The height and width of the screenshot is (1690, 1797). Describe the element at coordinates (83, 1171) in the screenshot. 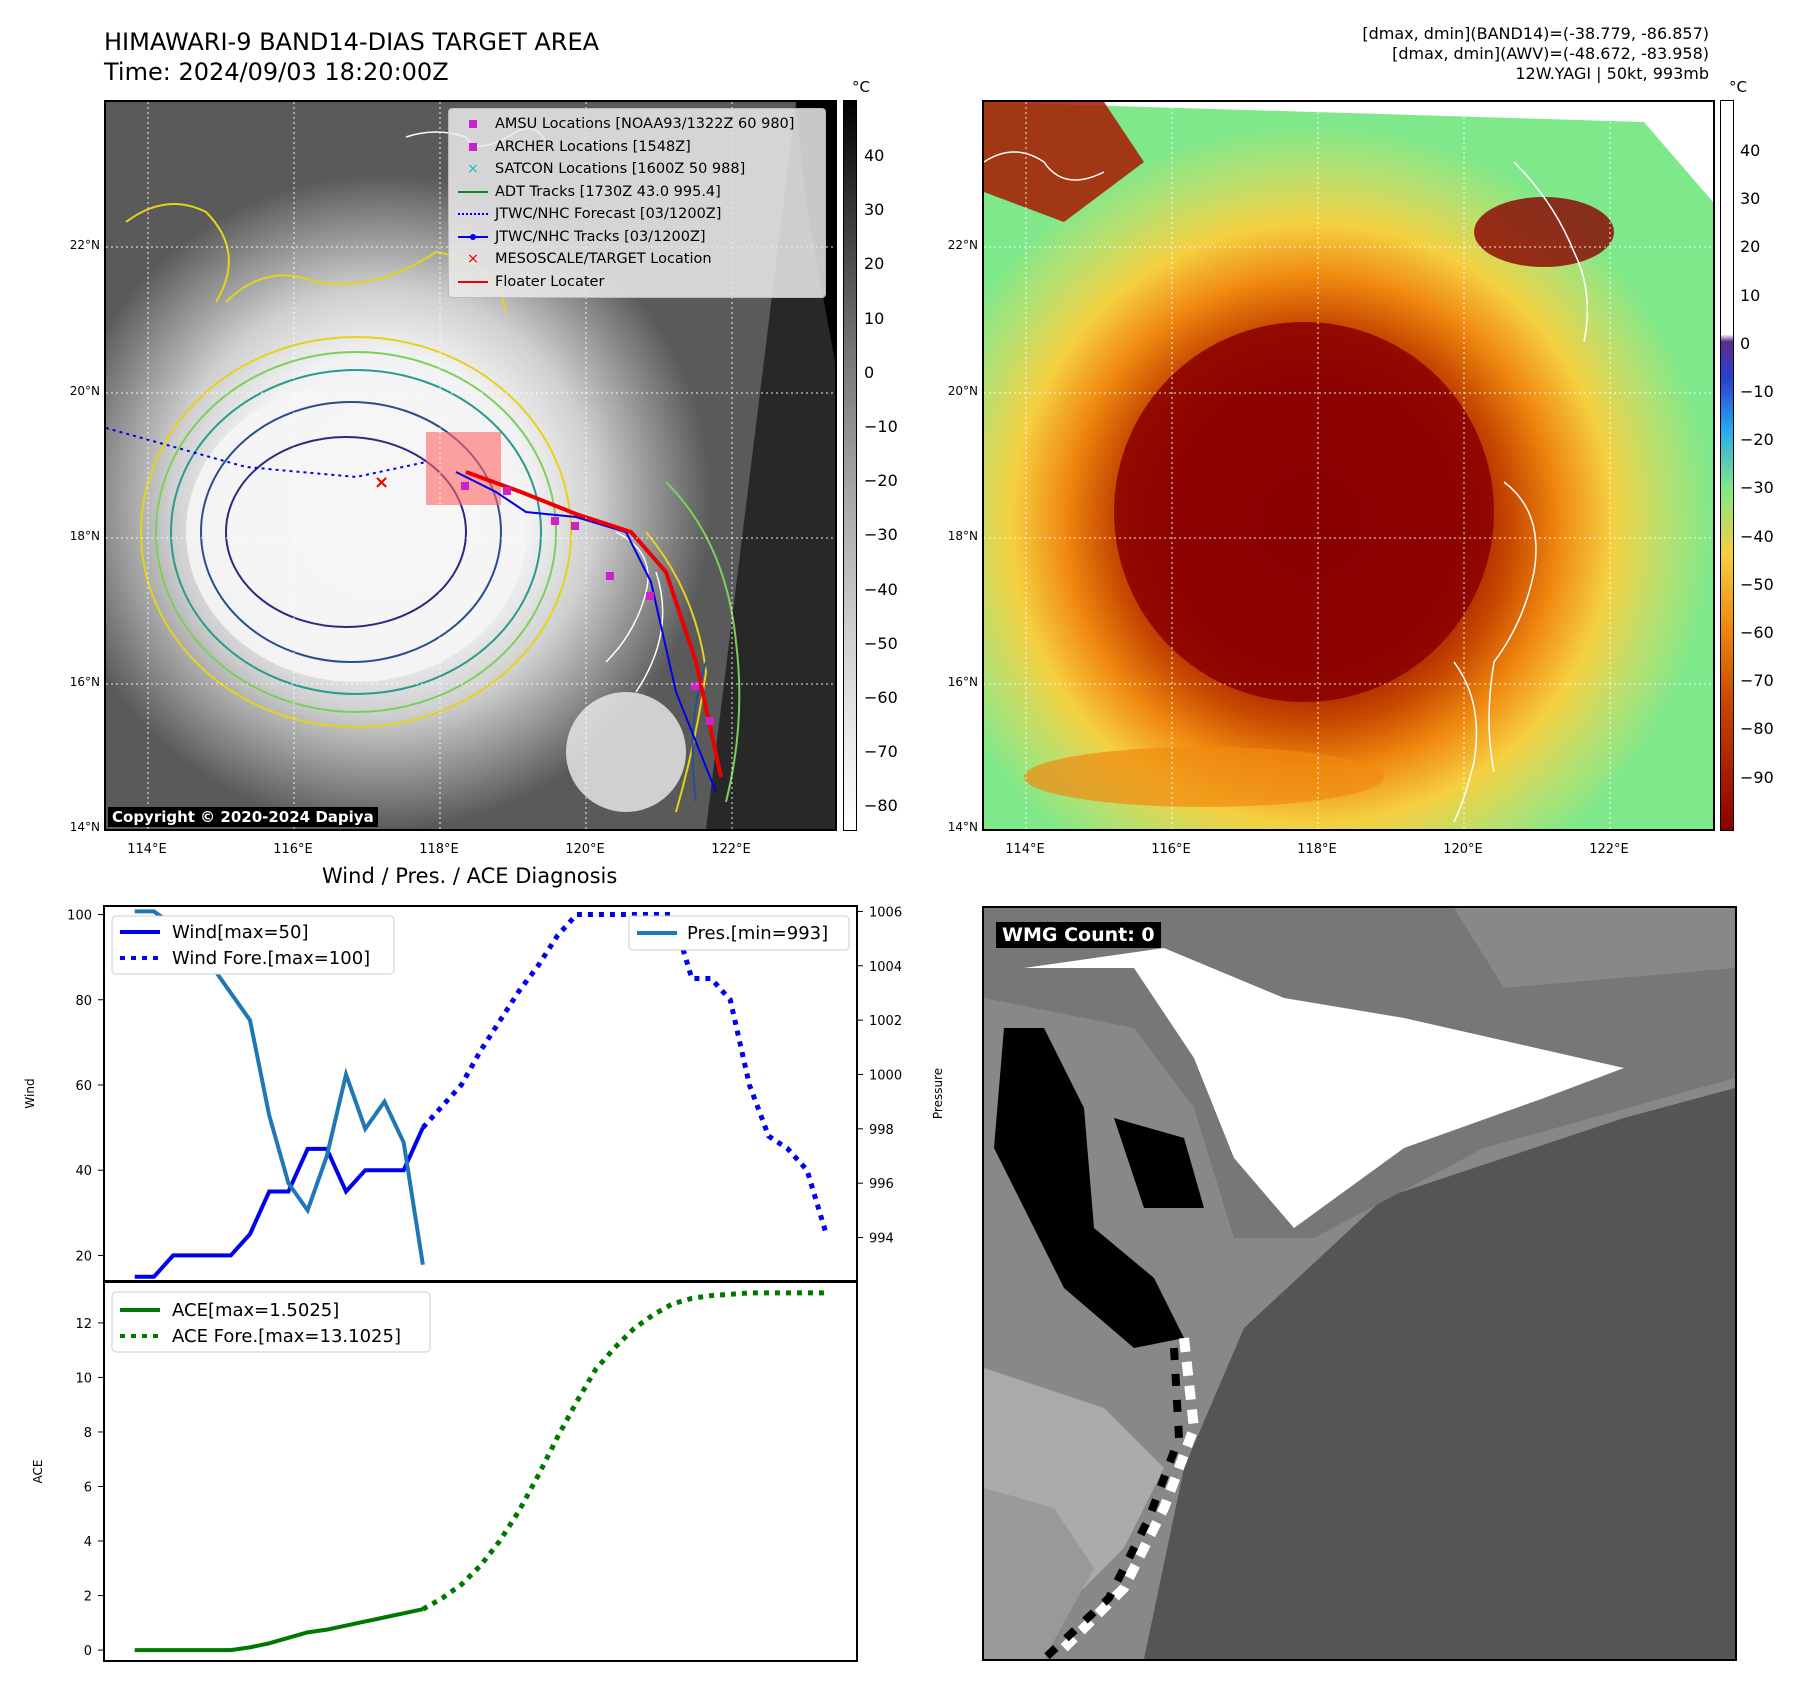

I see `wind-tick-label: 40` at that location.